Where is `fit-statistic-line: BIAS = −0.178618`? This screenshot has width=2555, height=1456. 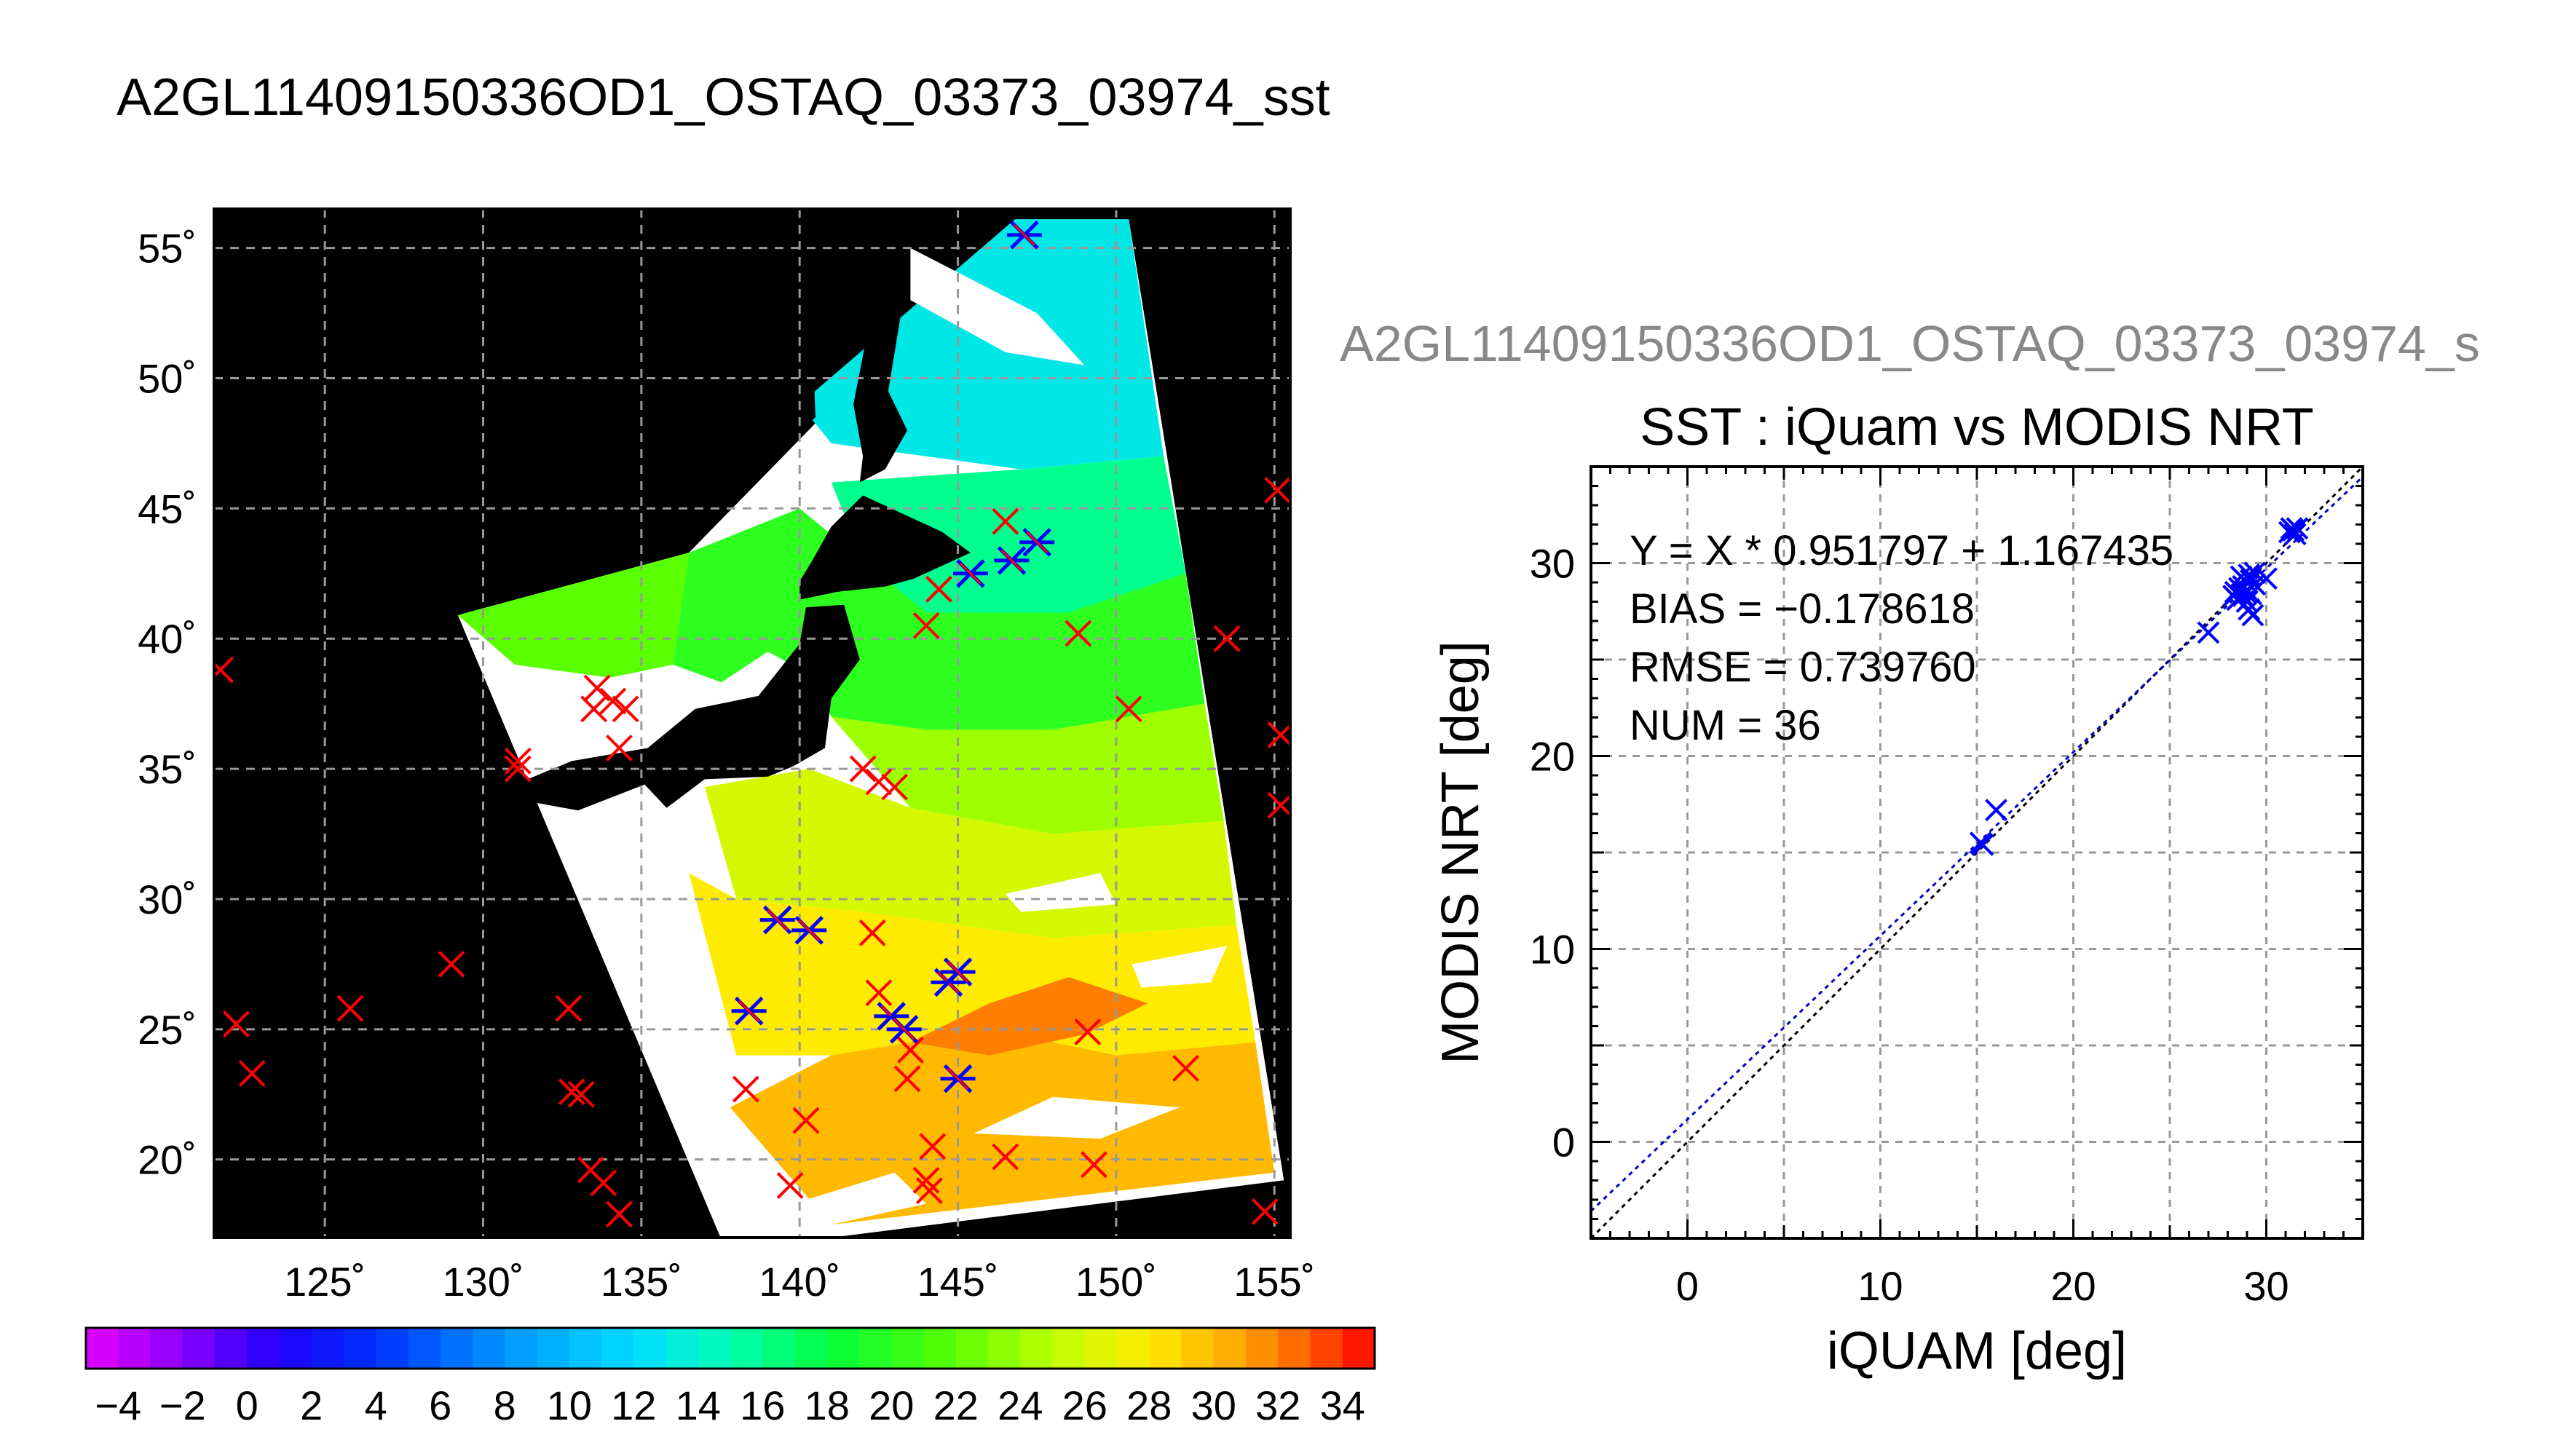 fit-statistic-line: BIAS = −0.178618 is located at coordinates (1802, 609).